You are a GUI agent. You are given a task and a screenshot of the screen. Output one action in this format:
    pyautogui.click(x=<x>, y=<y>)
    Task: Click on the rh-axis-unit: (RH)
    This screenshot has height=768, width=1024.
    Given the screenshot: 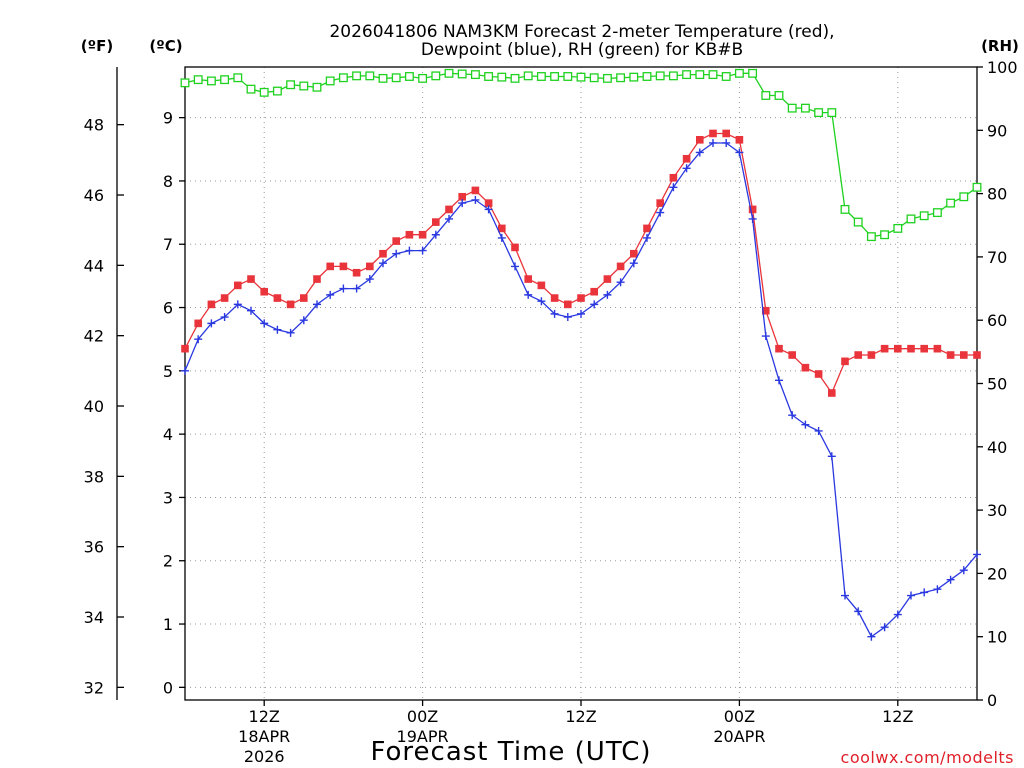 What is the action you would take?
    pyautogui.click(x=1000, y=46)
    